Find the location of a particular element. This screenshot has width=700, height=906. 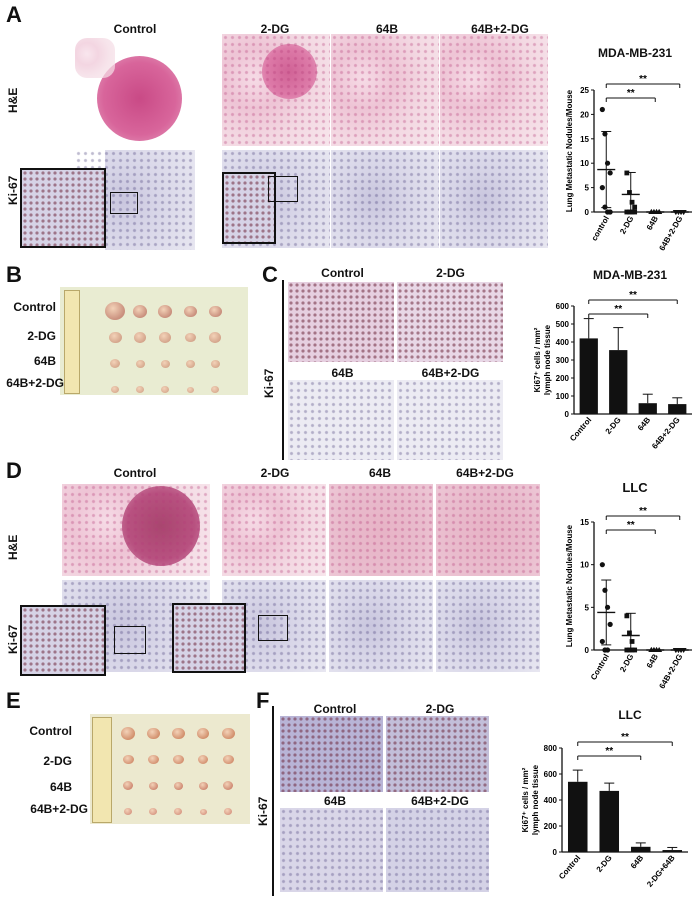

micrograph-64b-he is located at coordinates (385, 90).